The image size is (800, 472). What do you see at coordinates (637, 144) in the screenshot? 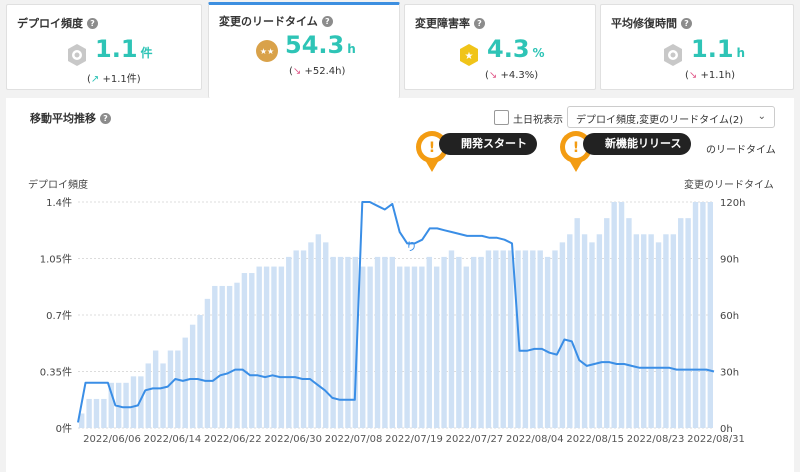
I see `annotation-label: 新機能リリース` at bounding box center [637, 144].